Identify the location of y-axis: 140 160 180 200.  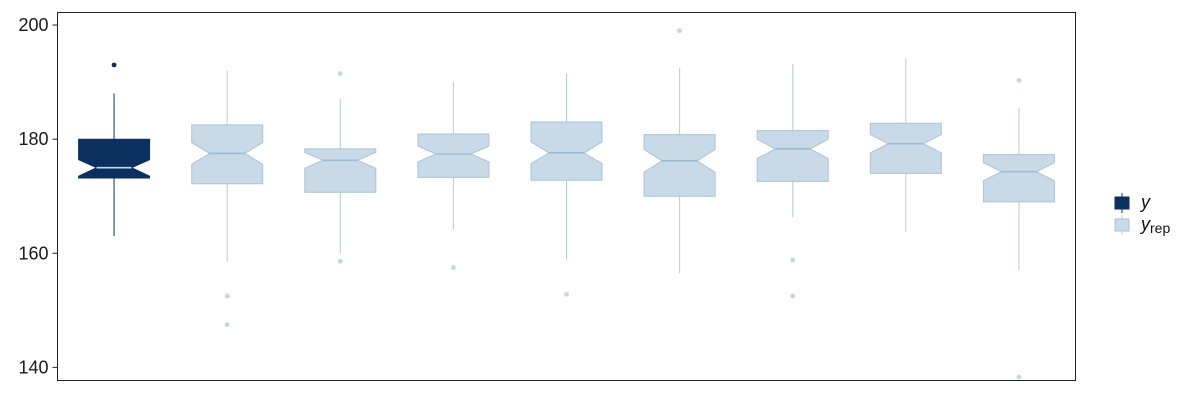
(38, 196).